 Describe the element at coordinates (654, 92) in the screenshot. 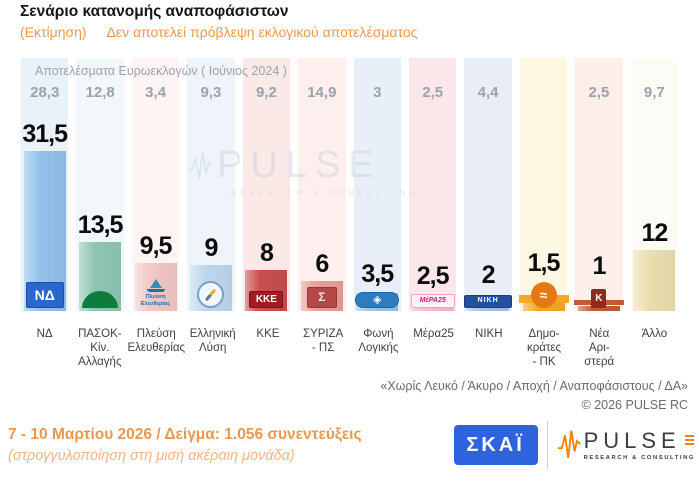

I see `euro-result-value: 9,7` at that location.